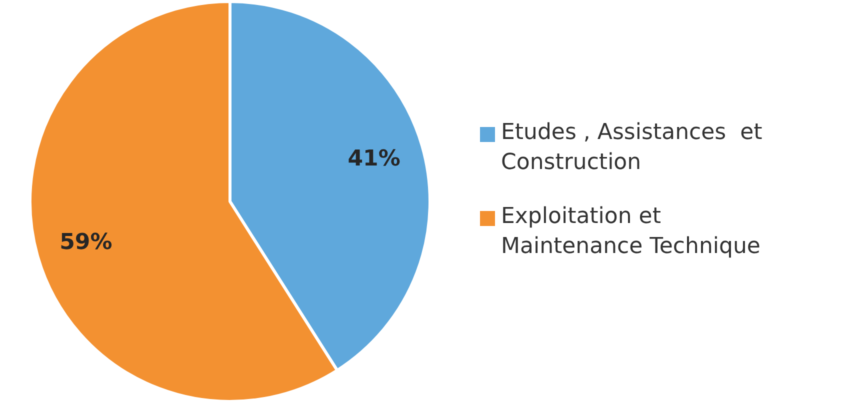 This screenshot has width=854, height=403. Describe the element at coordinates (632, 148) in the screenshot. I see `legend-label: Etudes , Assistances et Construction` at that location.